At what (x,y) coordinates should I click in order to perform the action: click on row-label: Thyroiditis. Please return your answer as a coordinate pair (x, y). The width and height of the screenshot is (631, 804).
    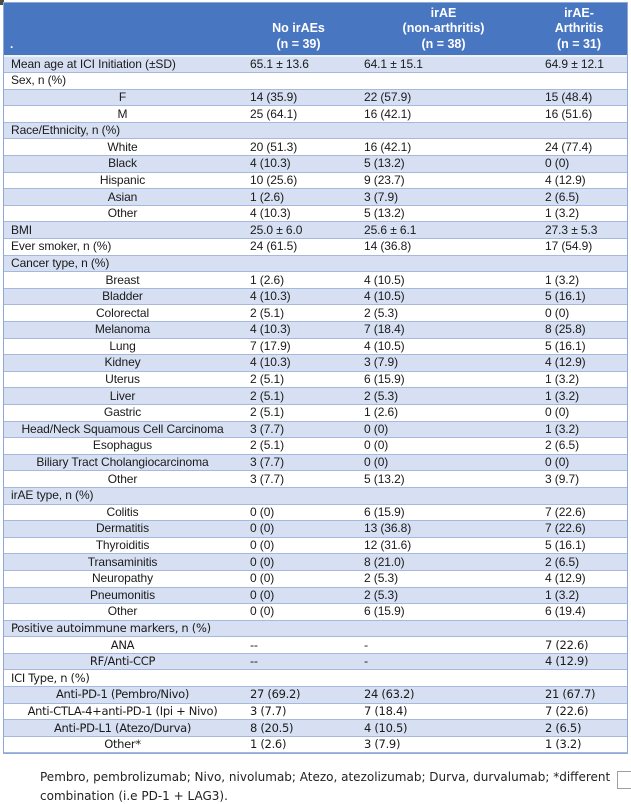
    Looking at the image, I should click on (122, 546).